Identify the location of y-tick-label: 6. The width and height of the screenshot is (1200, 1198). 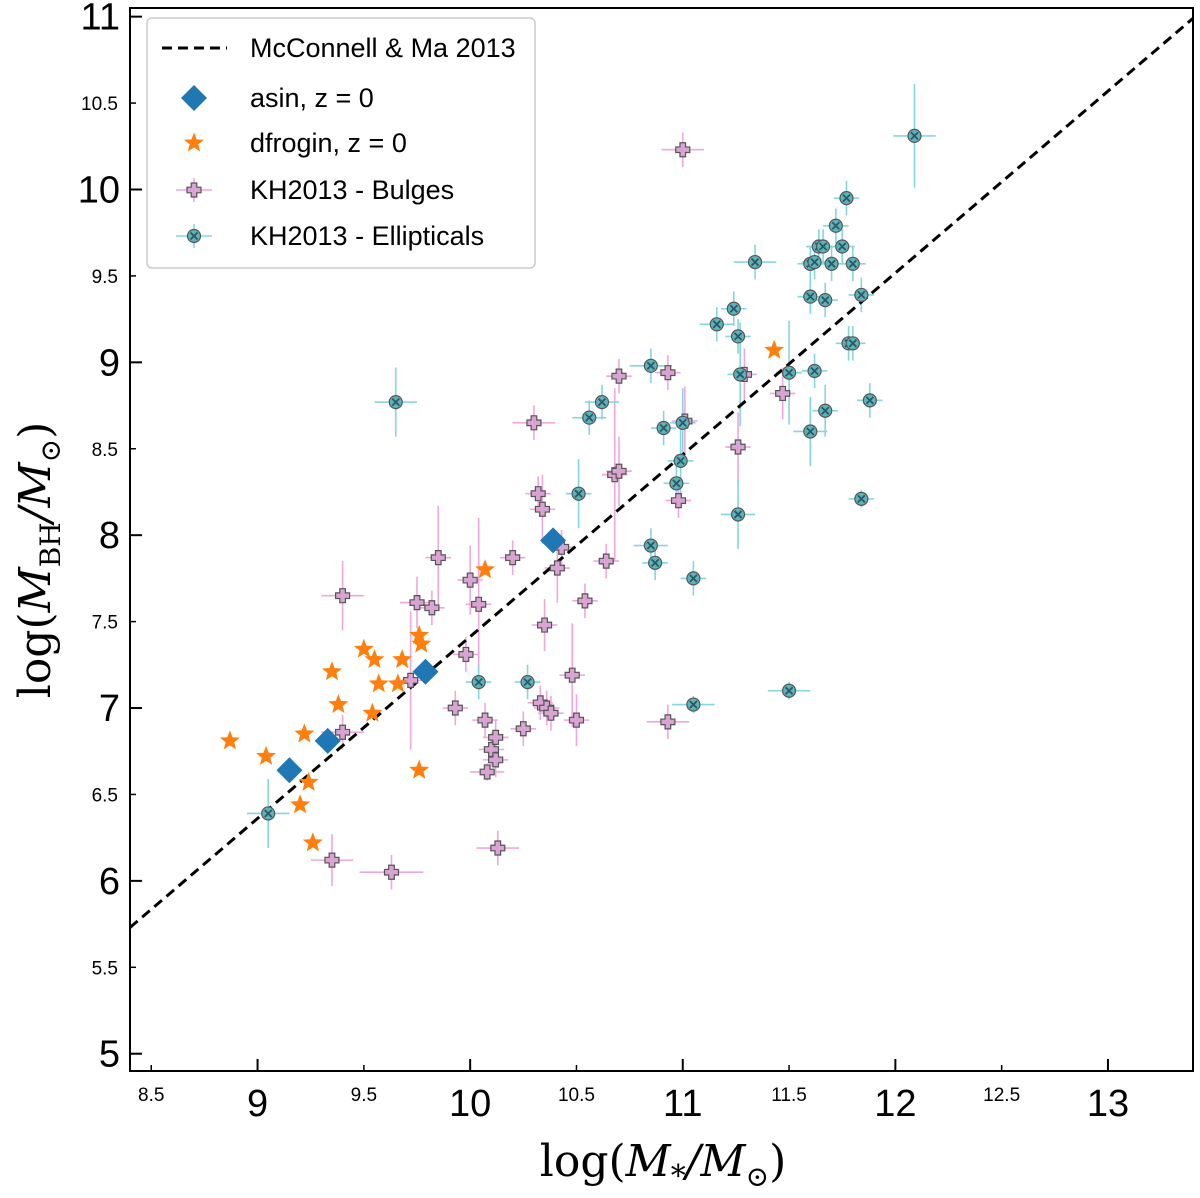
(109, 882).